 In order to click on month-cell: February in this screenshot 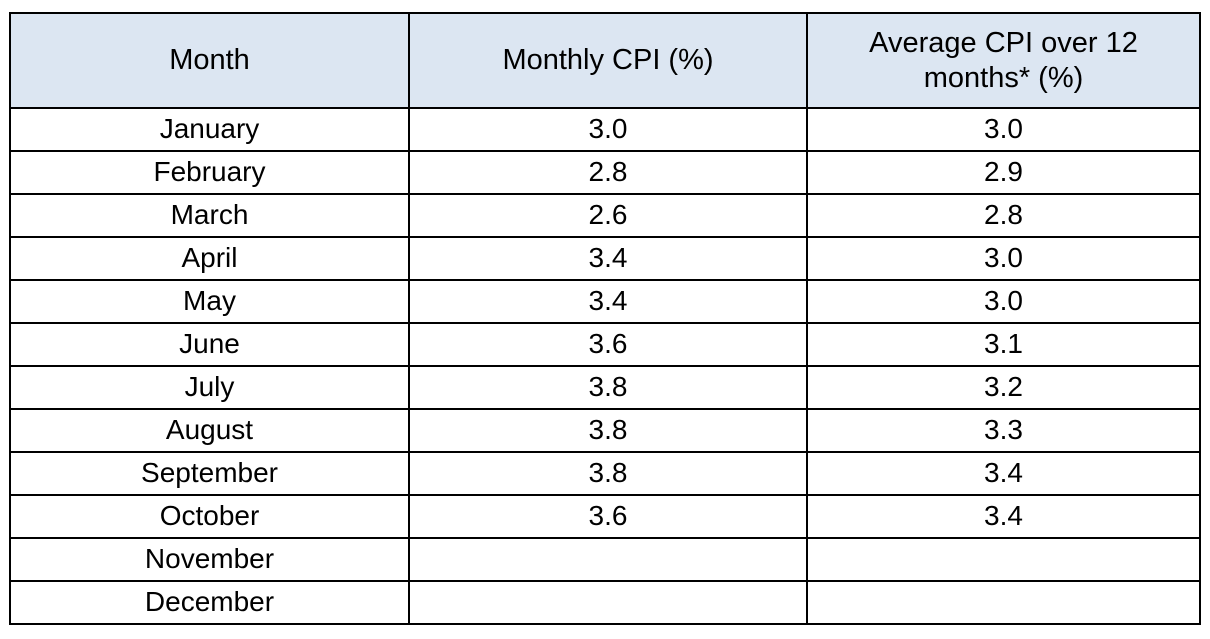, I will do `click(209, 172)`.